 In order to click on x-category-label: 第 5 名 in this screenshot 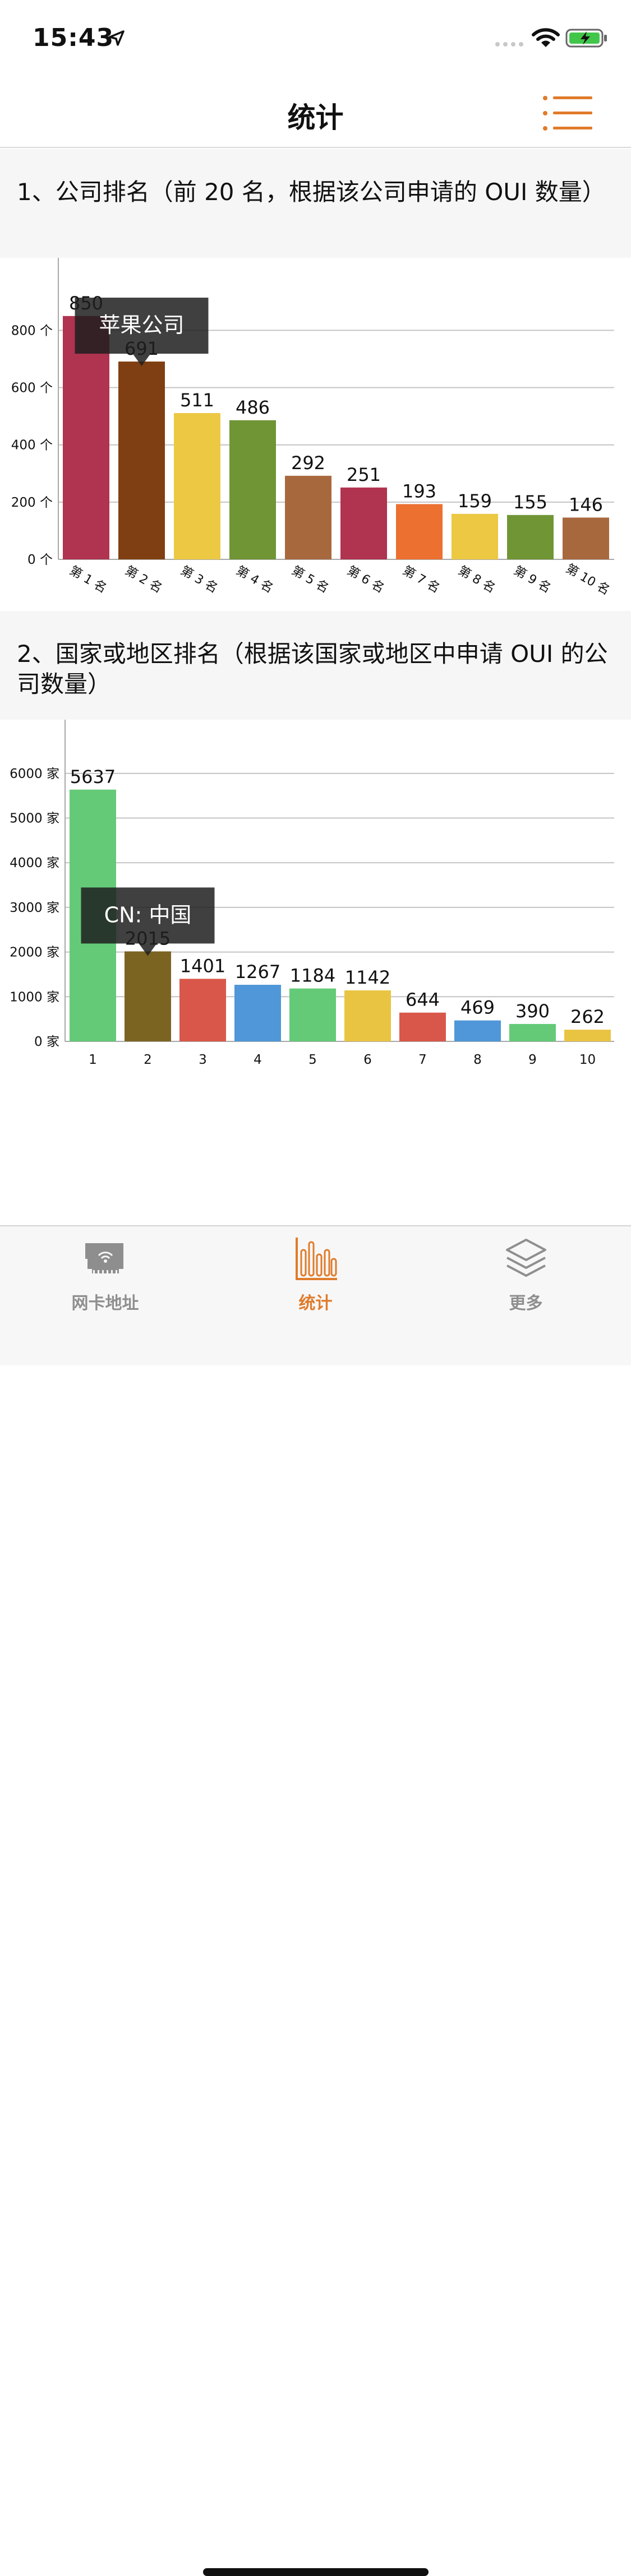, I will do `click(310, 580)`.